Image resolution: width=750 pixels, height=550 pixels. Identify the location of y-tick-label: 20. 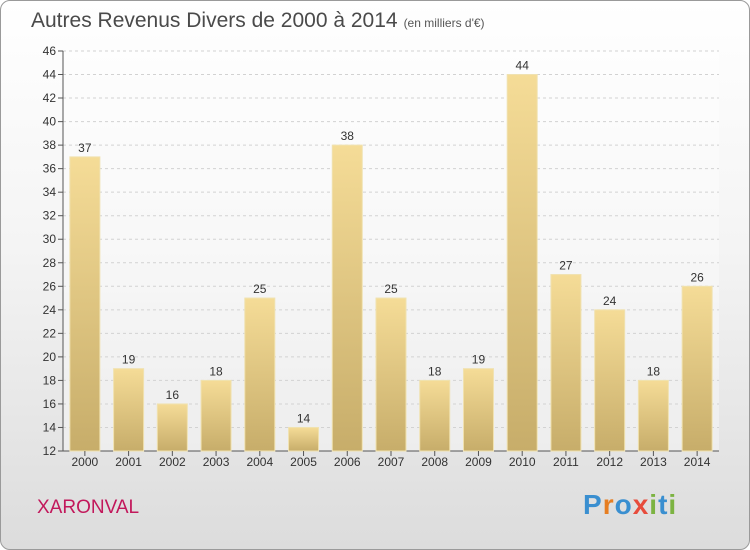
(50, 357).